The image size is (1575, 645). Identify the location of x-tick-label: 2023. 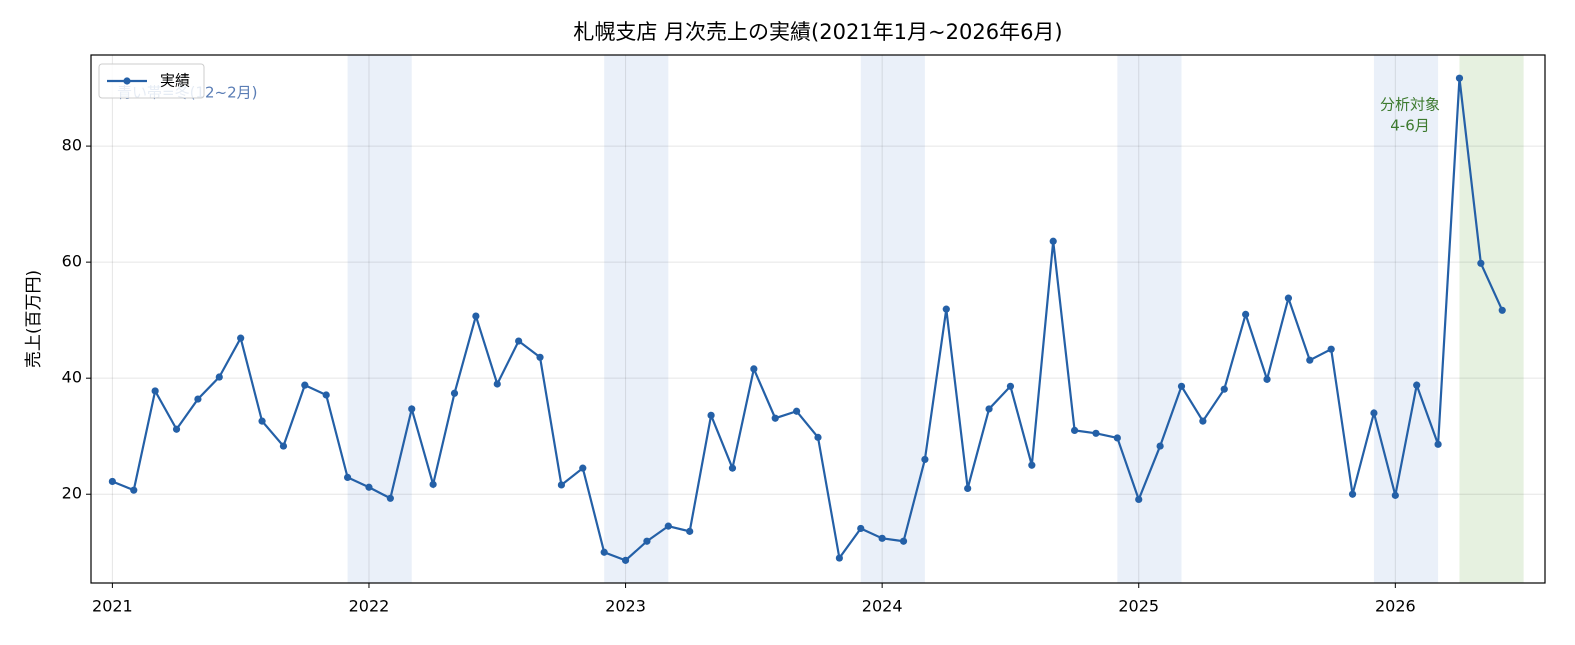
(625, 606).